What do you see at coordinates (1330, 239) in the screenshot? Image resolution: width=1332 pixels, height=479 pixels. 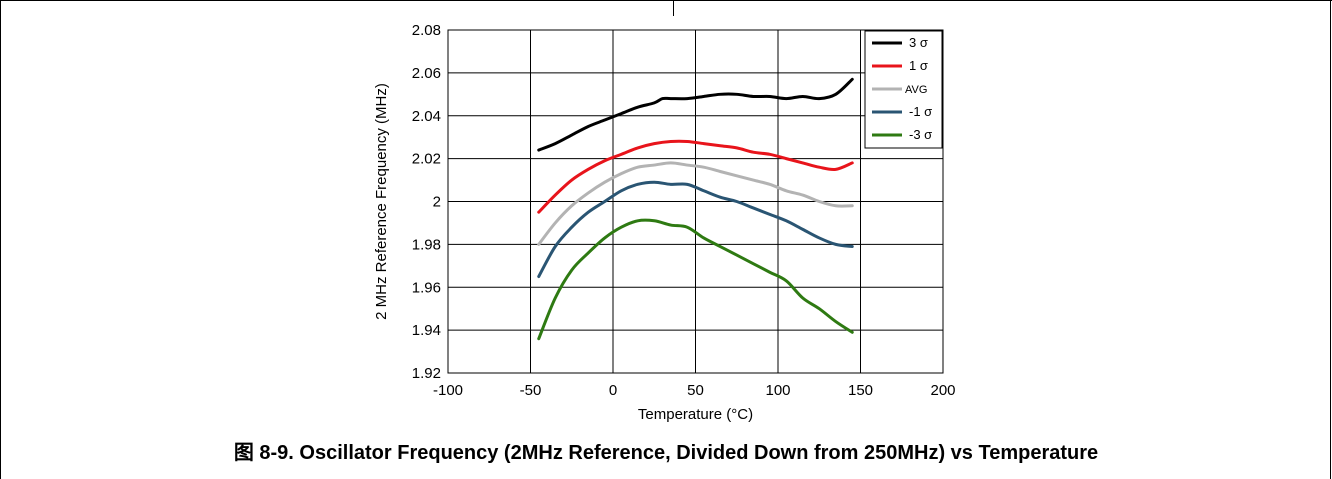 I see `page-frame-right` at bounding box center [1330, 239].